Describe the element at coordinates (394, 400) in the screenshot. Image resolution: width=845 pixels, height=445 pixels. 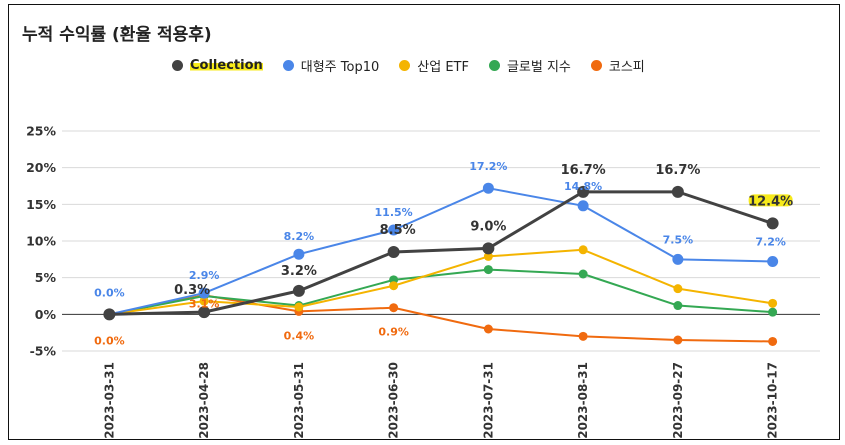
I see `x-tick-label: 2023-06-30` at that location.